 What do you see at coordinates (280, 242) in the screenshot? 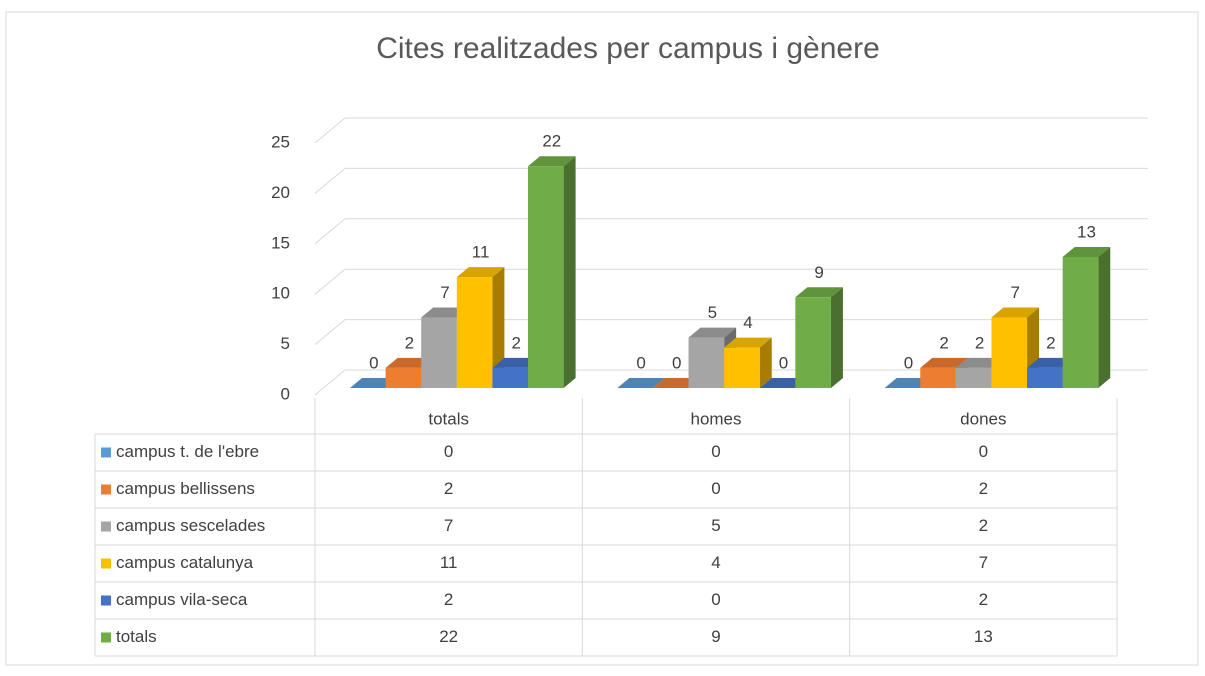
I see `y-tick-label: 15` at bounding box center [280, 242].